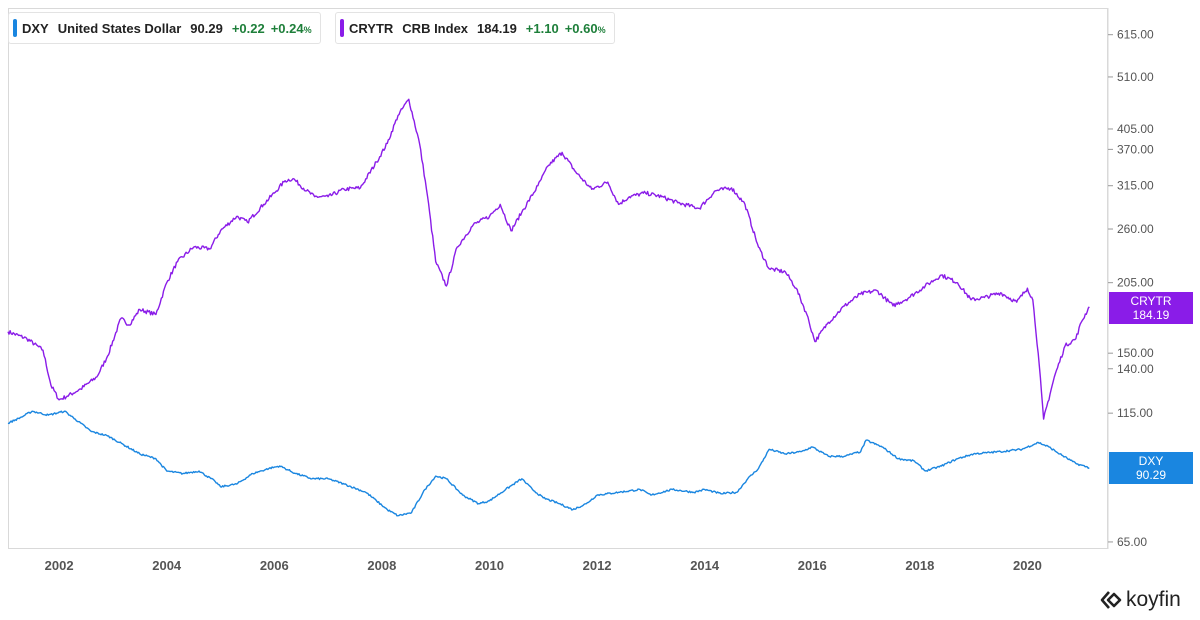 This screenshot has width=1200, height=620. Describe the element at coordinates (475, 28) in the screenshot. I see `legend-crytr: CRYTR CRB Index 184.19 +1.10 +0.60%` at that location.